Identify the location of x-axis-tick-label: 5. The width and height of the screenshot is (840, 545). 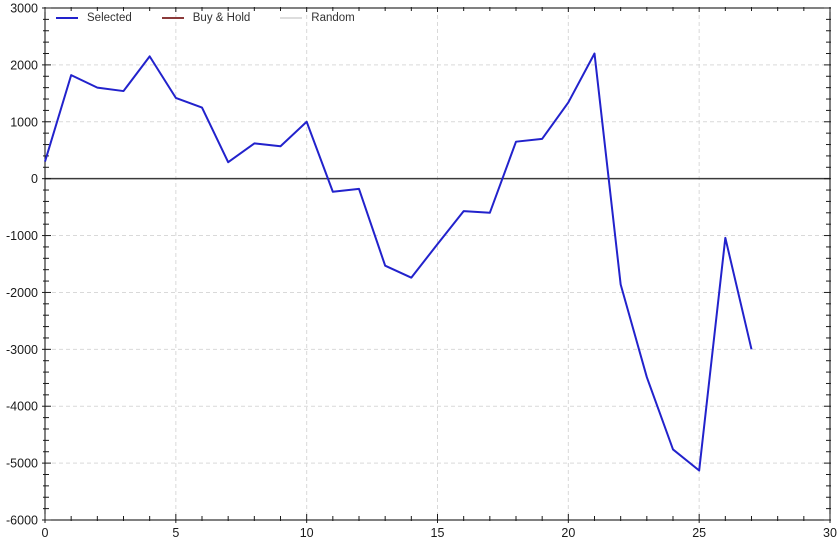
(175, 533).